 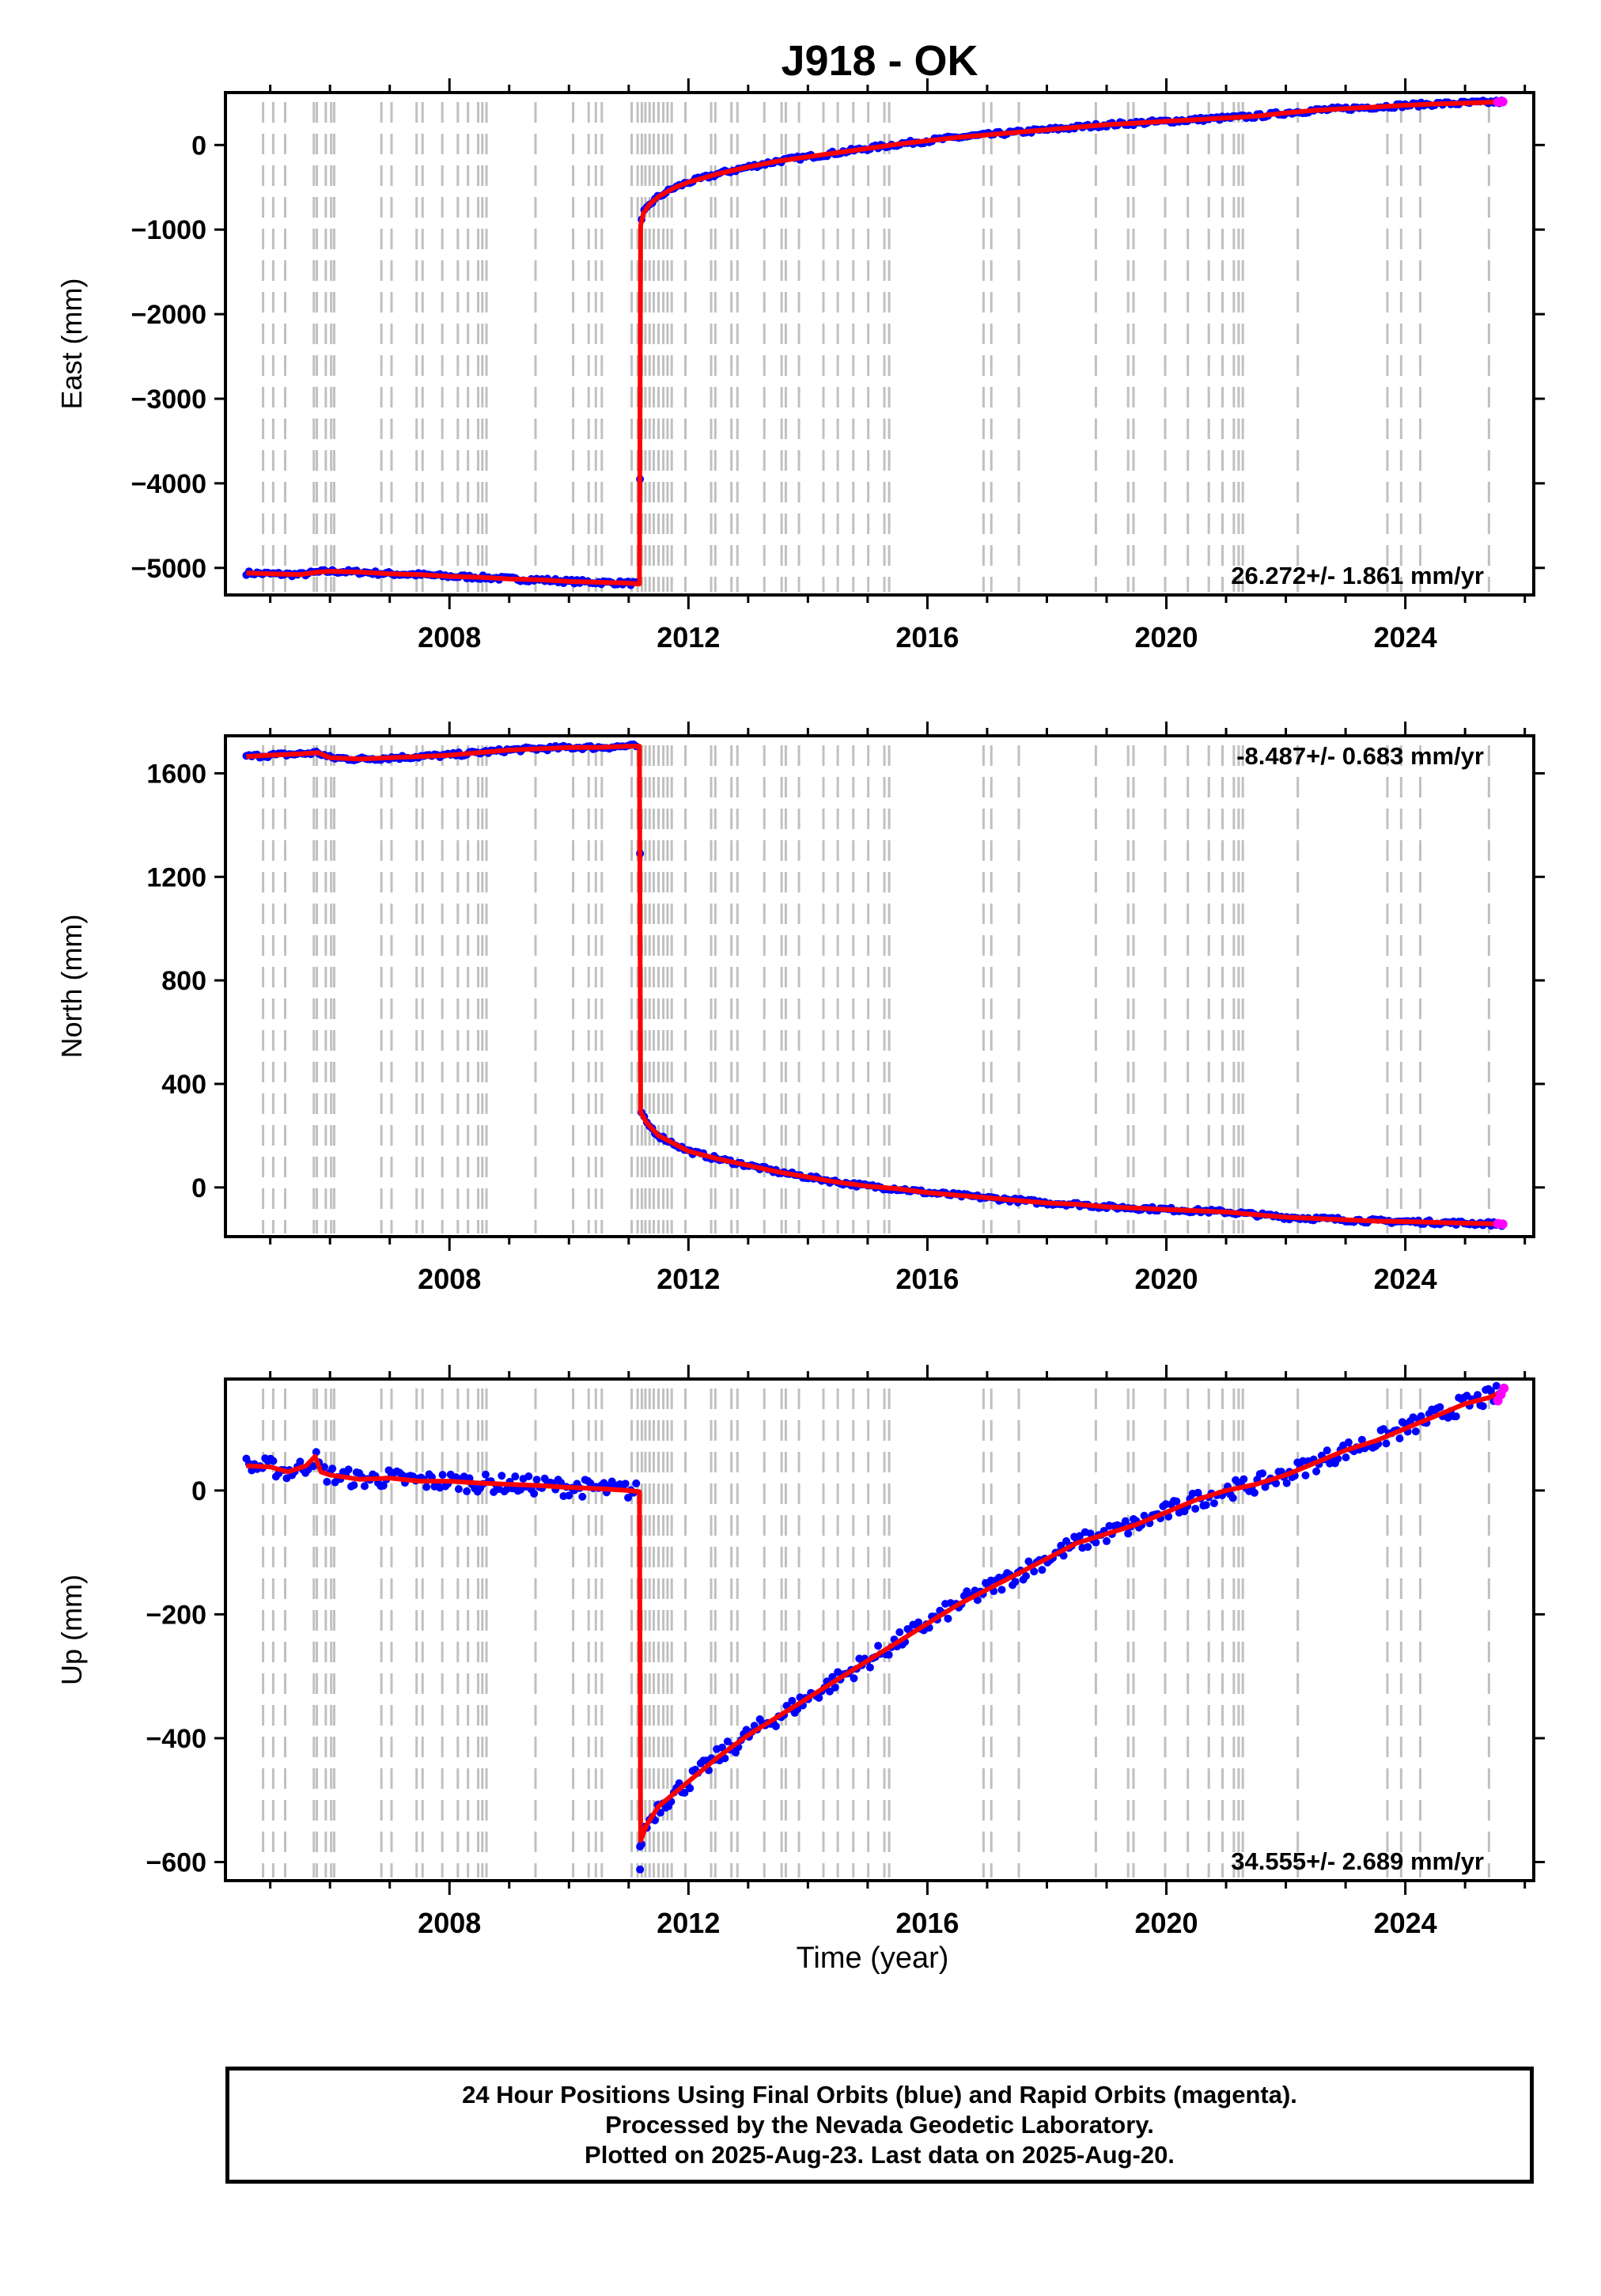 I want to click on outlier-point, so click(x=640, y=1869).